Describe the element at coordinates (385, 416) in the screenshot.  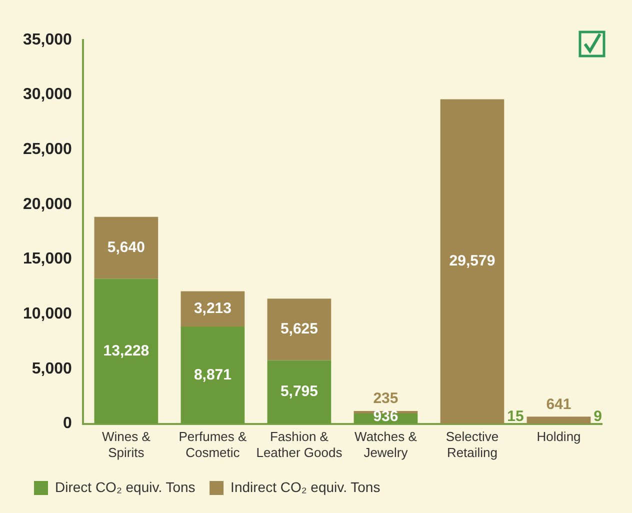
I see `data-label: 936` at that location.